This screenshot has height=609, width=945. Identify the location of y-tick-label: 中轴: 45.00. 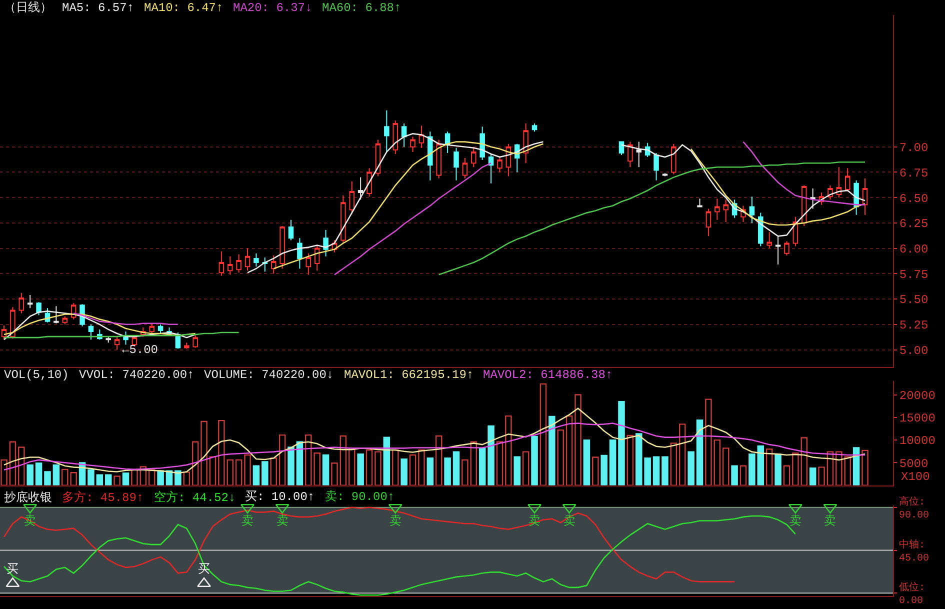
(914, 551).